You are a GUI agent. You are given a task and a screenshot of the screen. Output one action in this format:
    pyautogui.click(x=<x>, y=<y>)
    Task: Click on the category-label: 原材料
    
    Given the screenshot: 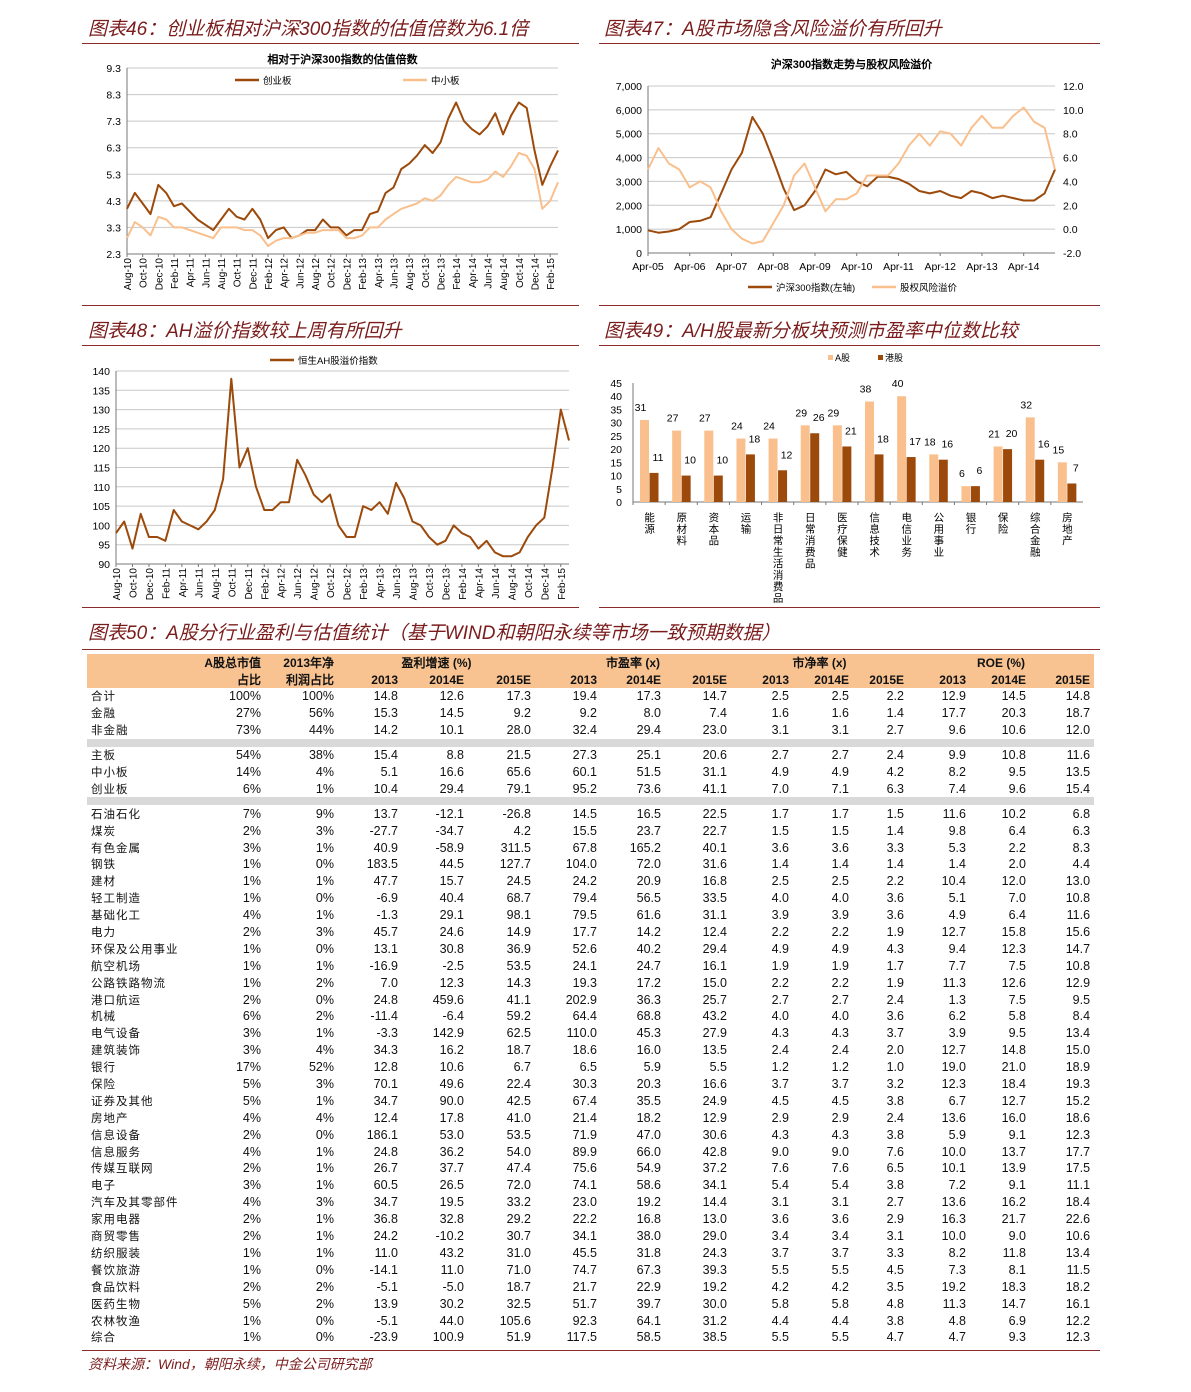 What is the action you would take?
    pyautogui.click(x=681, y=529)
    